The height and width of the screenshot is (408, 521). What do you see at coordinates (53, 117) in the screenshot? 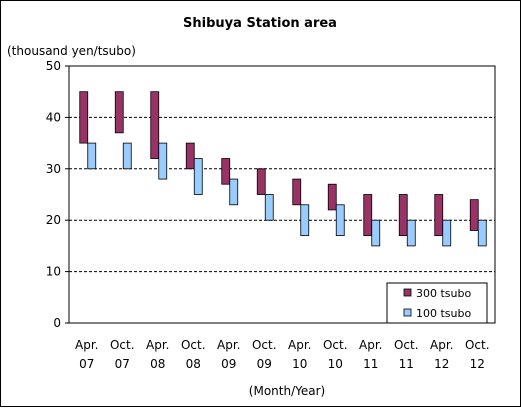
I see `y-tick-label: 40` at bounding box center [53, 117].